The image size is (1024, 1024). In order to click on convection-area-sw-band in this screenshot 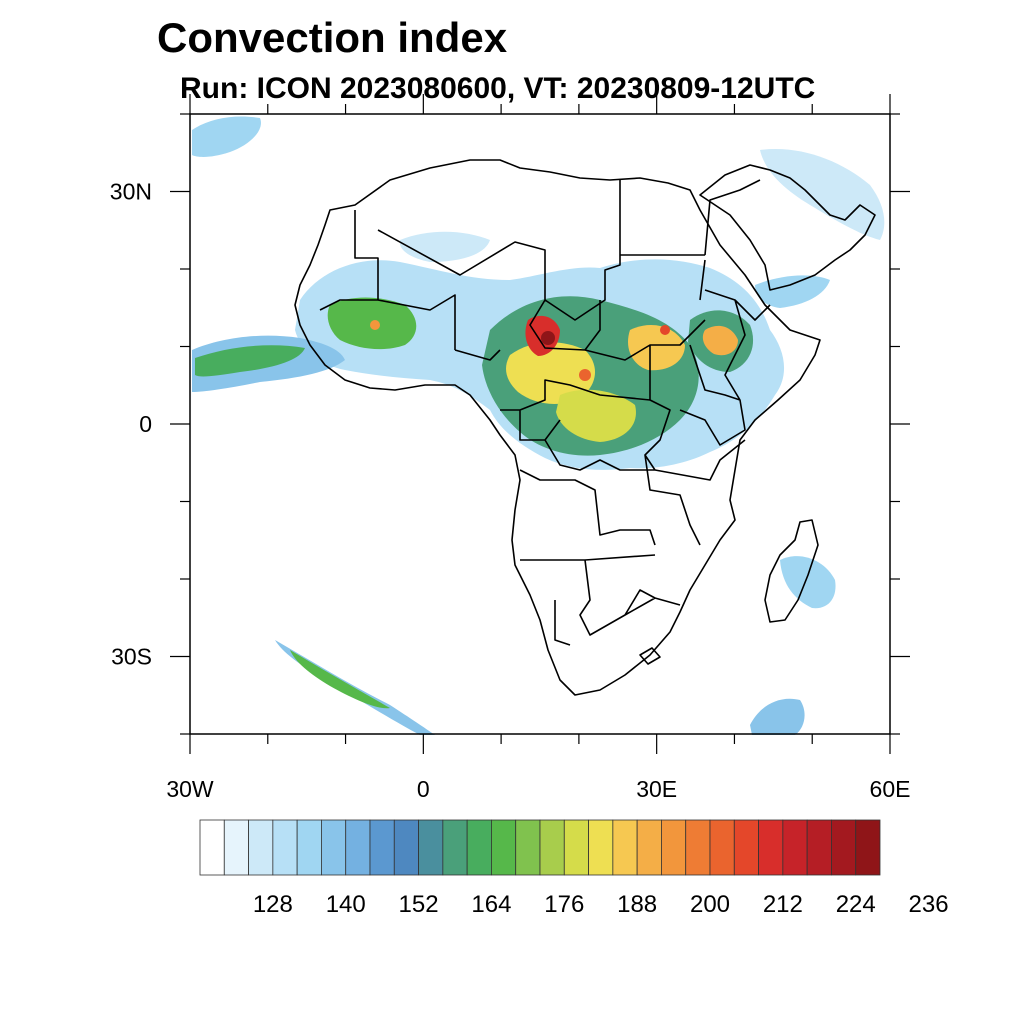, I will do `click(355, 687)`.